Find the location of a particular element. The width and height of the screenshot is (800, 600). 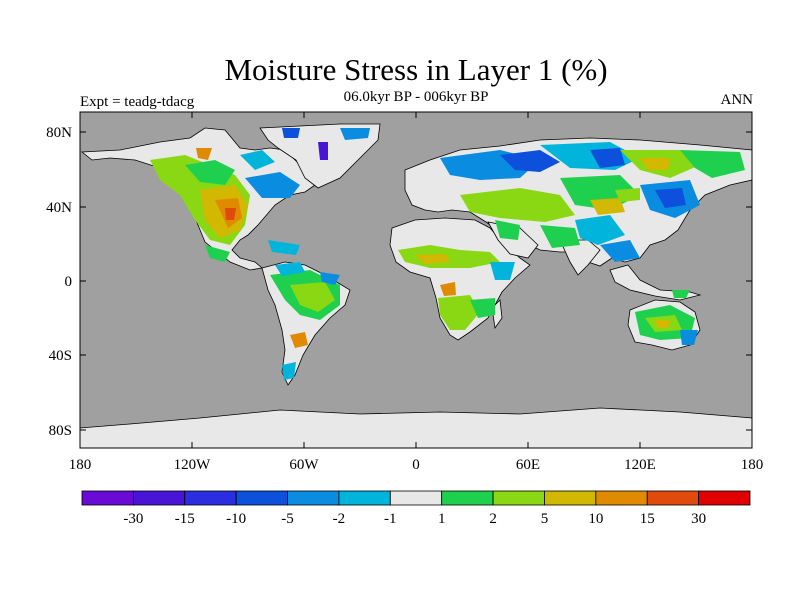

colorbar-label: -15 is located at coordinates (185, 519).